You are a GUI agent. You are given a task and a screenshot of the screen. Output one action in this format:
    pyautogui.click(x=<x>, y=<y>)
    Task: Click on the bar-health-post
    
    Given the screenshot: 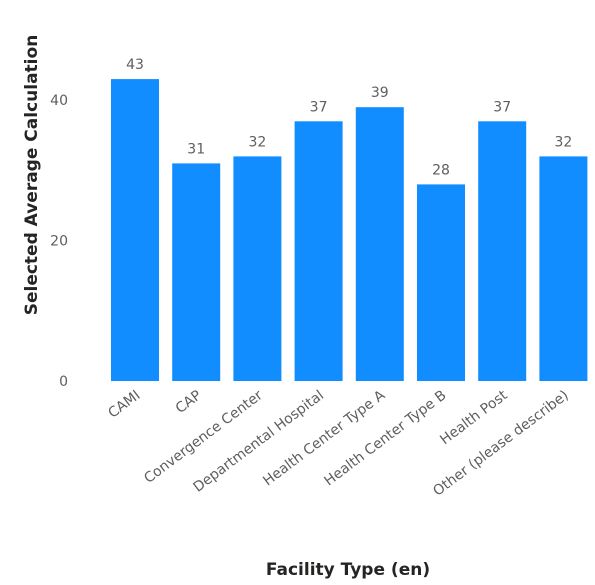 What is the action you would take?
    pyautogui.click(x=502, y=251)
    